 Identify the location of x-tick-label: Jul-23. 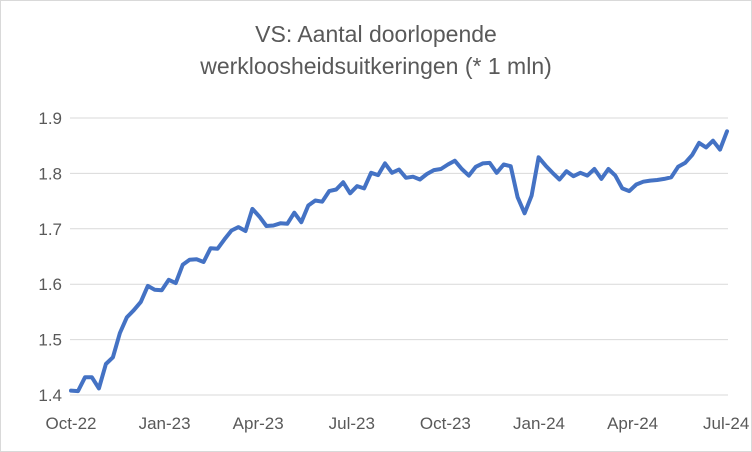
(352, 423).